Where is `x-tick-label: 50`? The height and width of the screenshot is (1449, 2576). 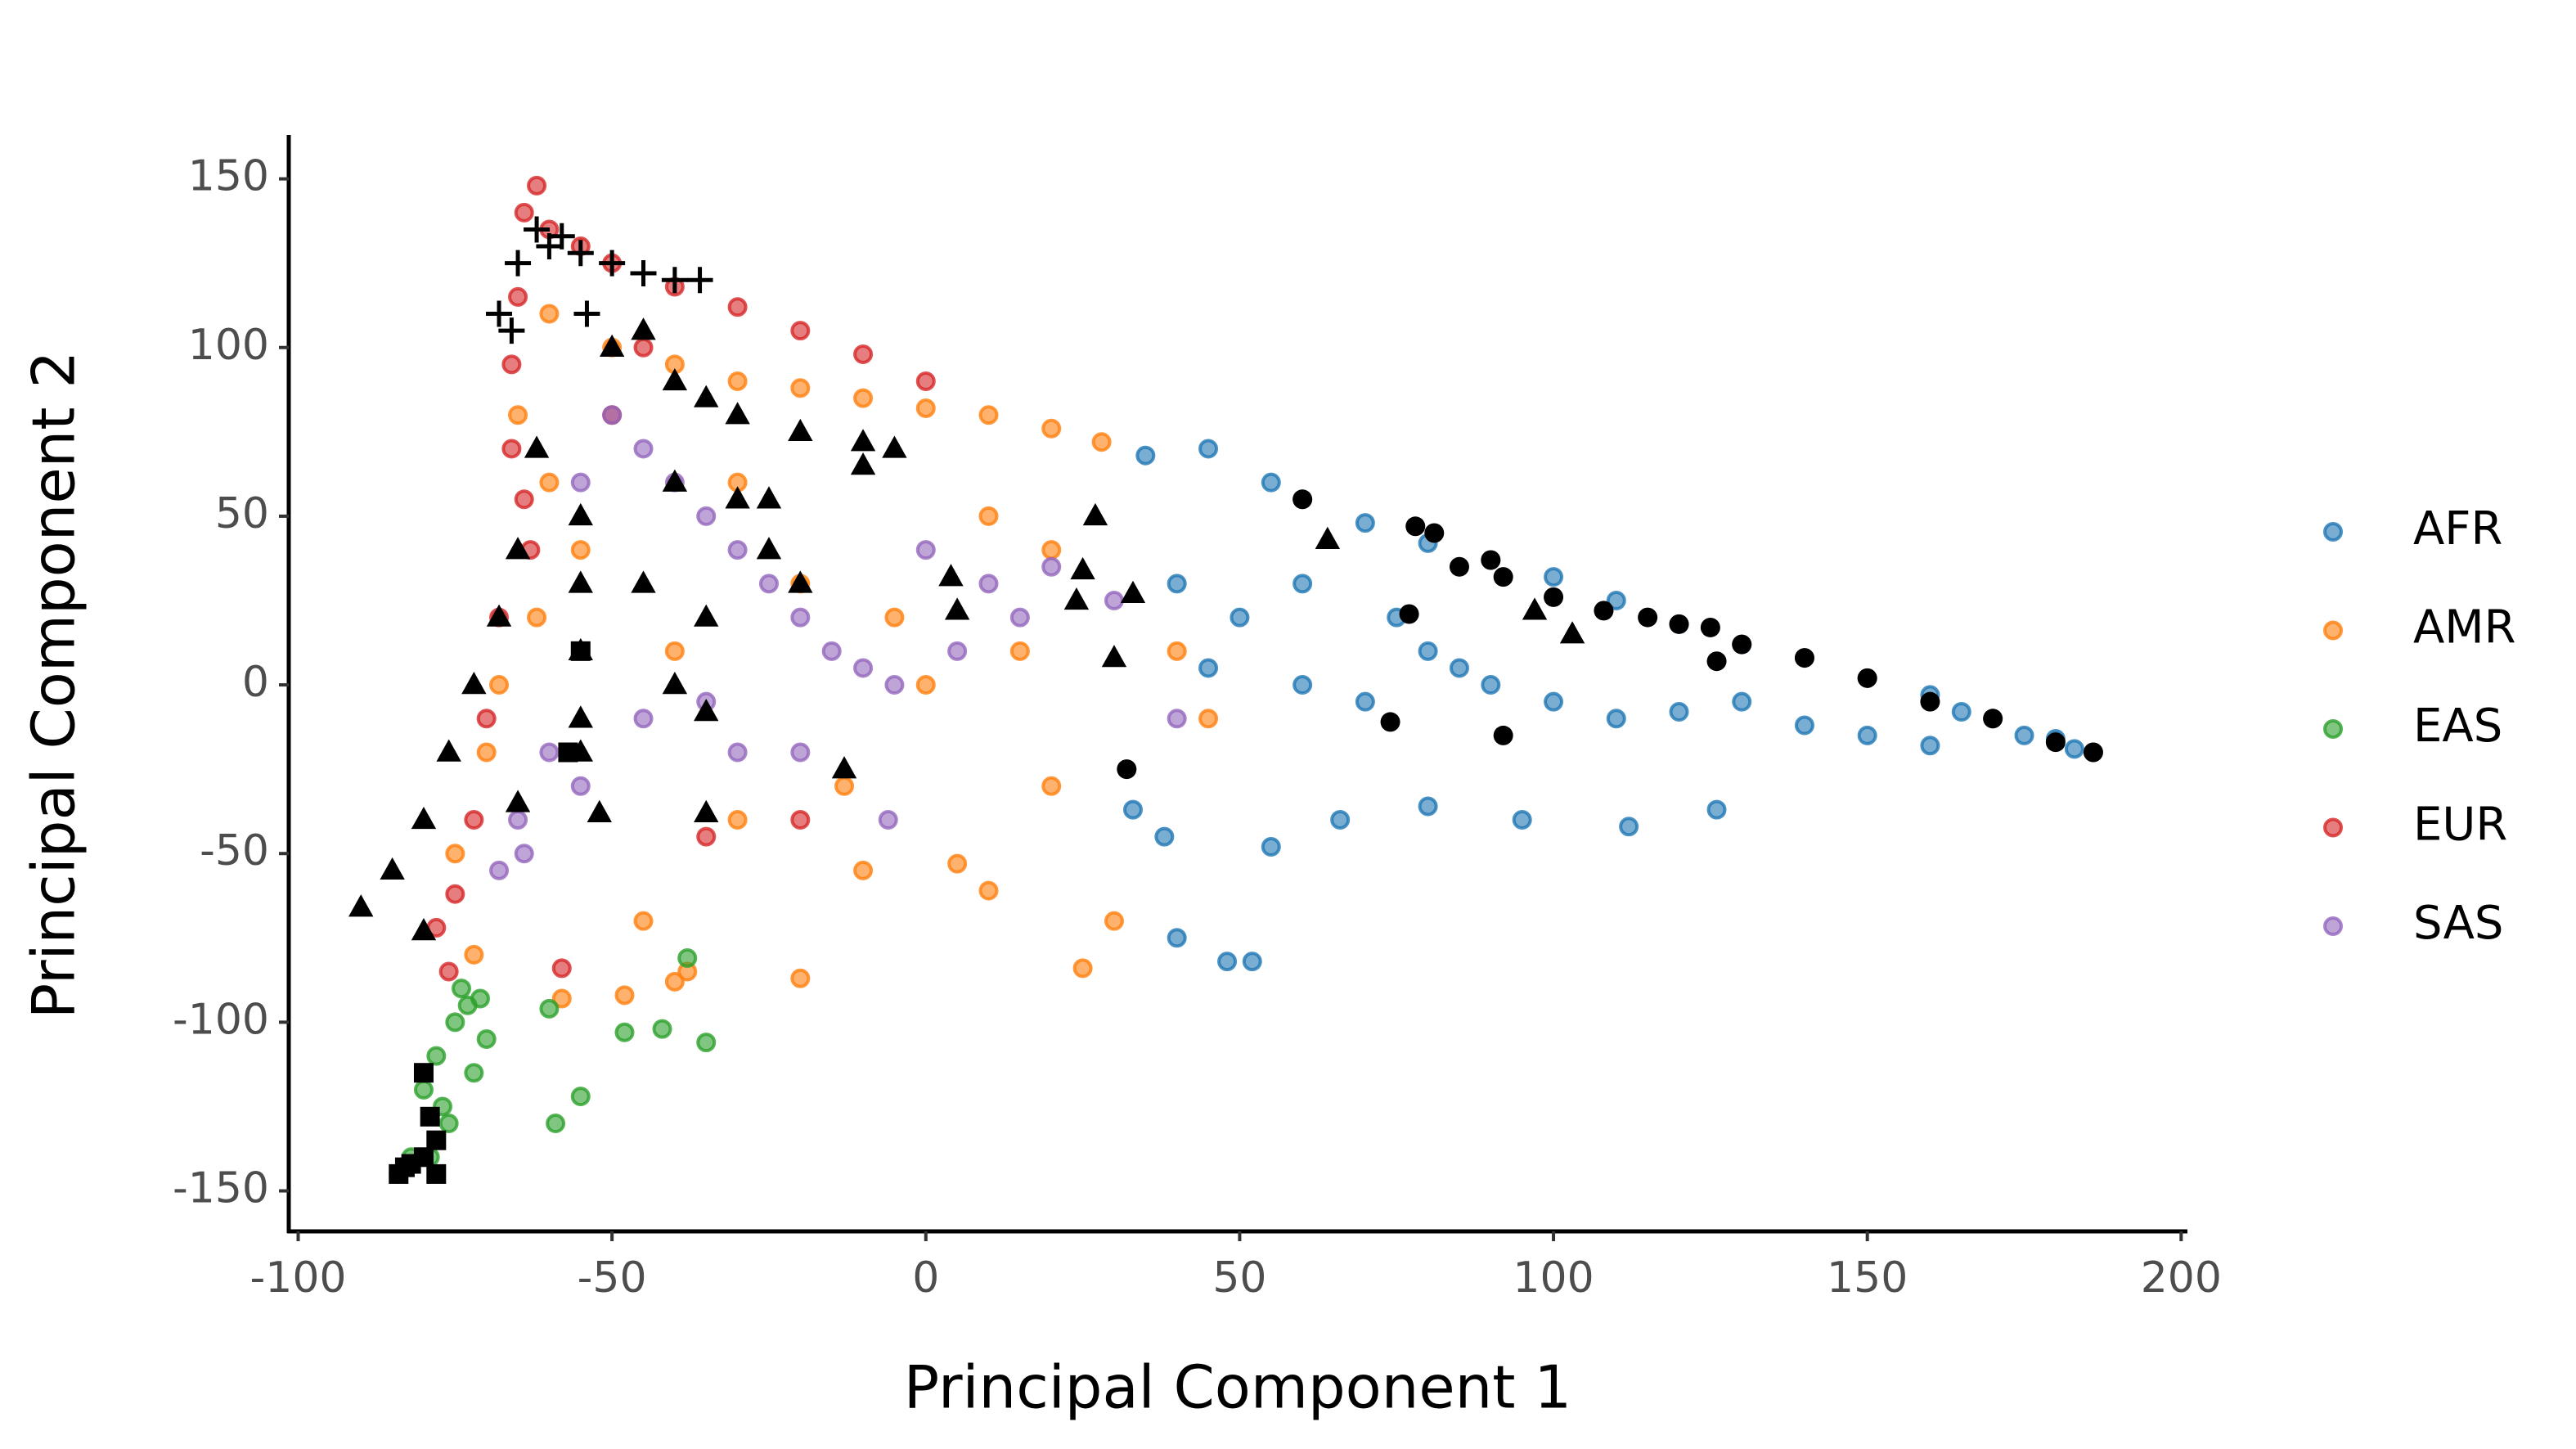
x-tick-label: 50 is located at coordinates (1239, 1278).